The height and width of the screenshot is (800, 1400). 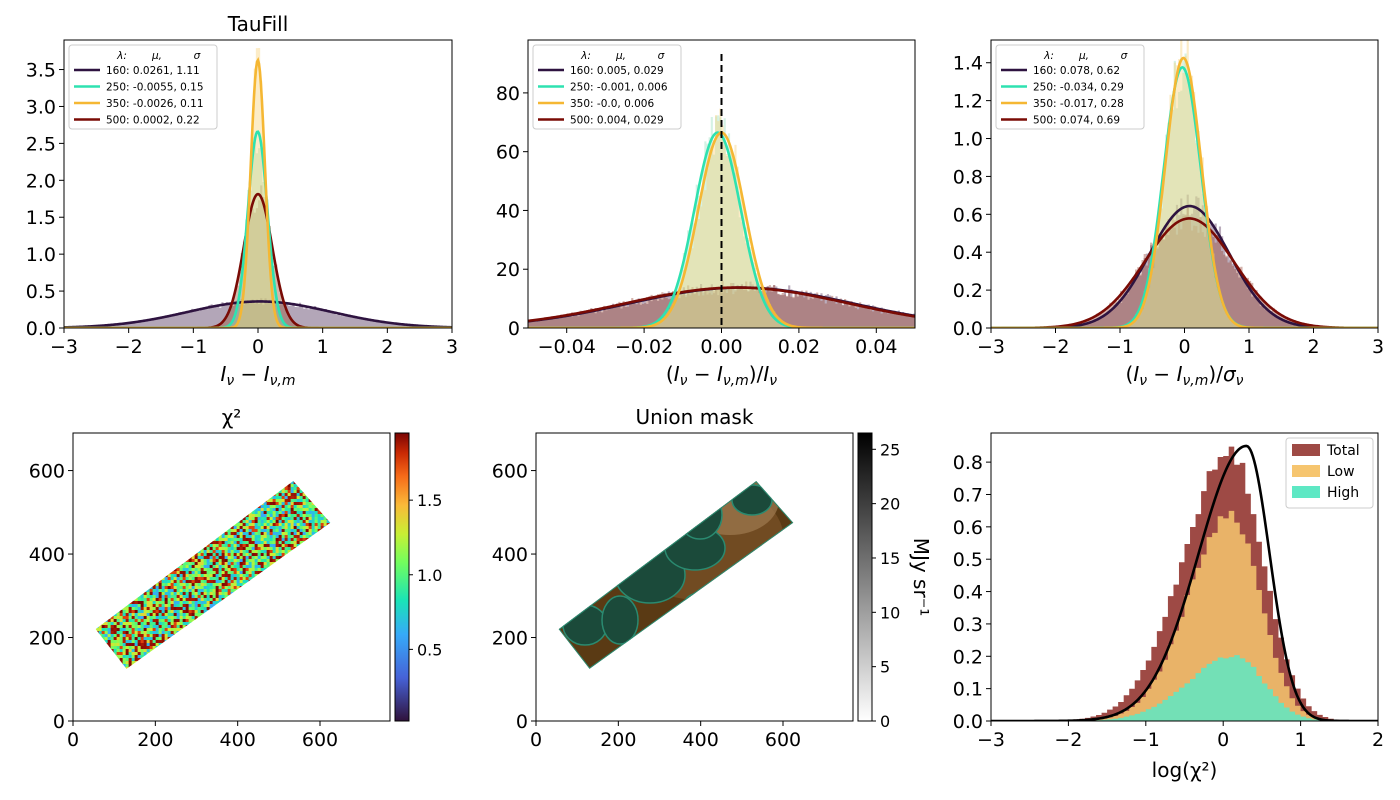 What do you see at coordinates (1378, 347) in the screenshot?
I see `x-tick-label: 3` at bounding box center [1378, 347].